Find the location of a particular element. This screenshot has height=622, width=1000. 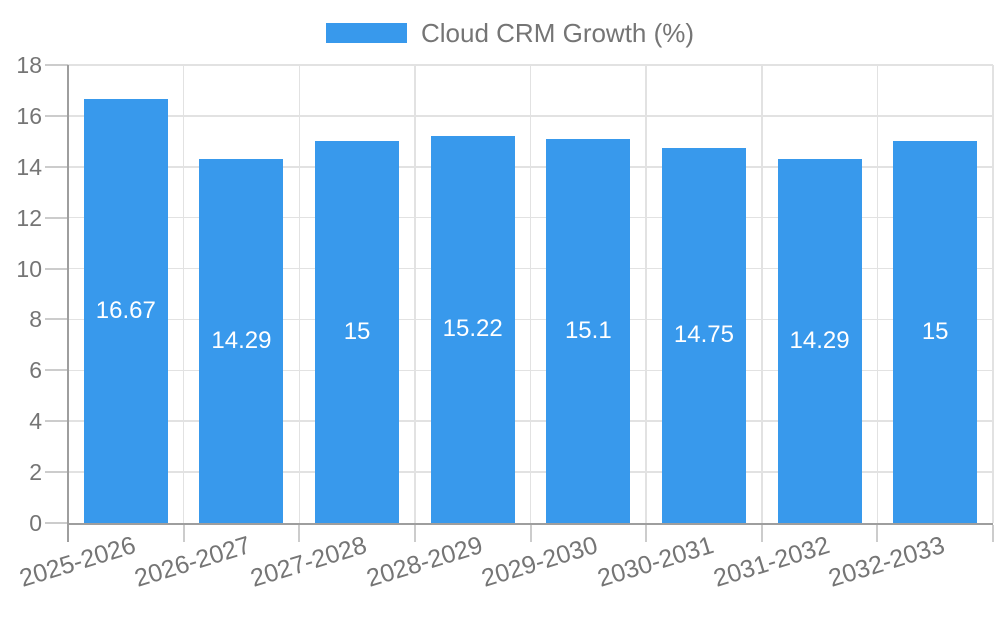

y-tick-label: 0 is located at coordinates (35, 523).